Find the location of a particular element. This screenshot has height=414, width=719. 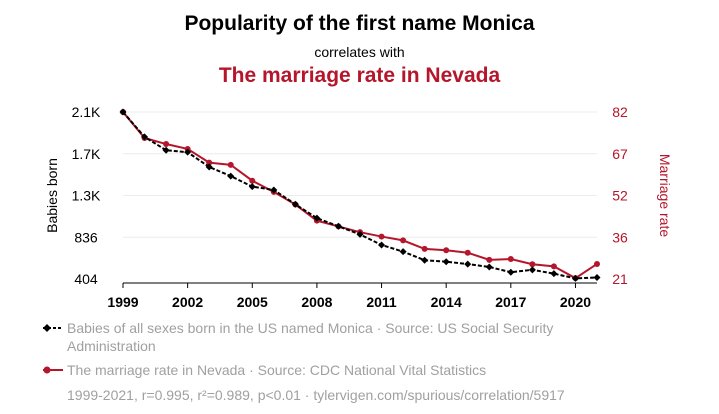

legend-marker-red-circle is located at coordinates (53, 370).